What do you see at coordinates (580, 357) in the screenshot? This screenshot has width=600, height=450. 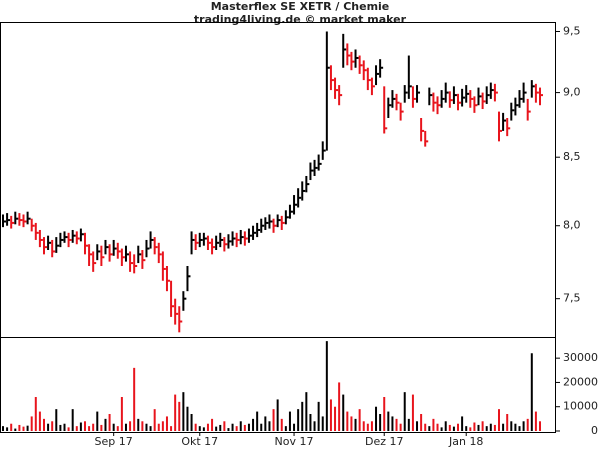 I see `y2-tick-label: 30000` at bounding box center [580, 357].